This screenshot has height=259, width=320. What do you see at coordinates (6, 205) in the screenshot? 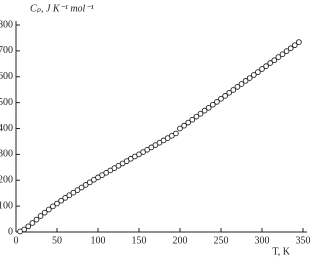
I see `y-tick-label: 100` at bounding box center [6, 205].